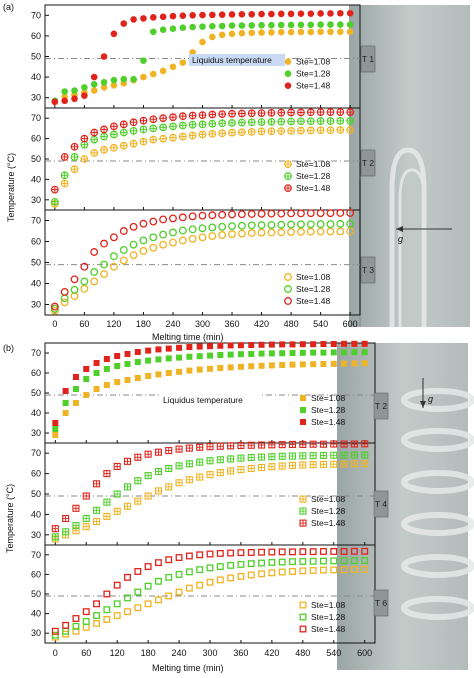 The height and width of the screenshot is (678, 474). What do you see at coordinates (86, 653) in the screenshot?
I see `x-tick-label: 60` at bounding box center [86, 653].